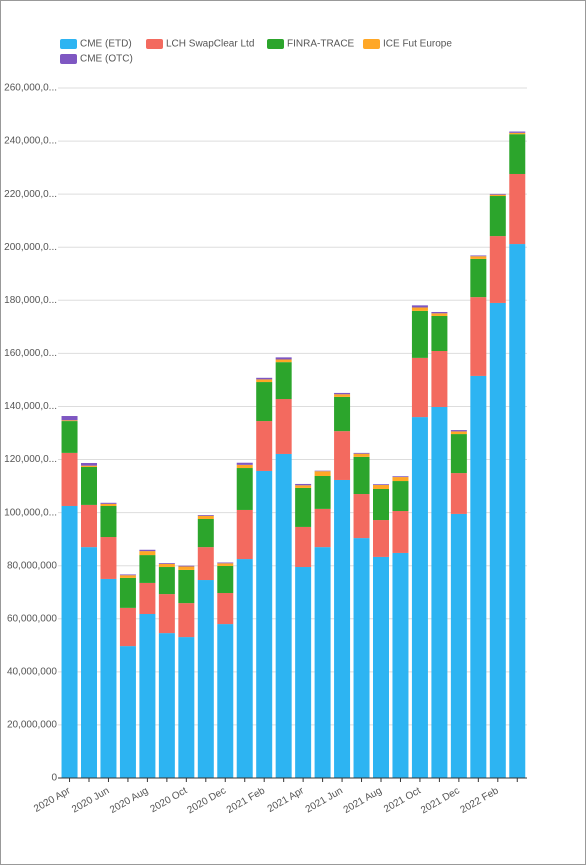 Image resolution: width=586 pixels, height=865 pixels. I want to click on legend-label: LCH SwapClear Ltd, so click(210, 44).